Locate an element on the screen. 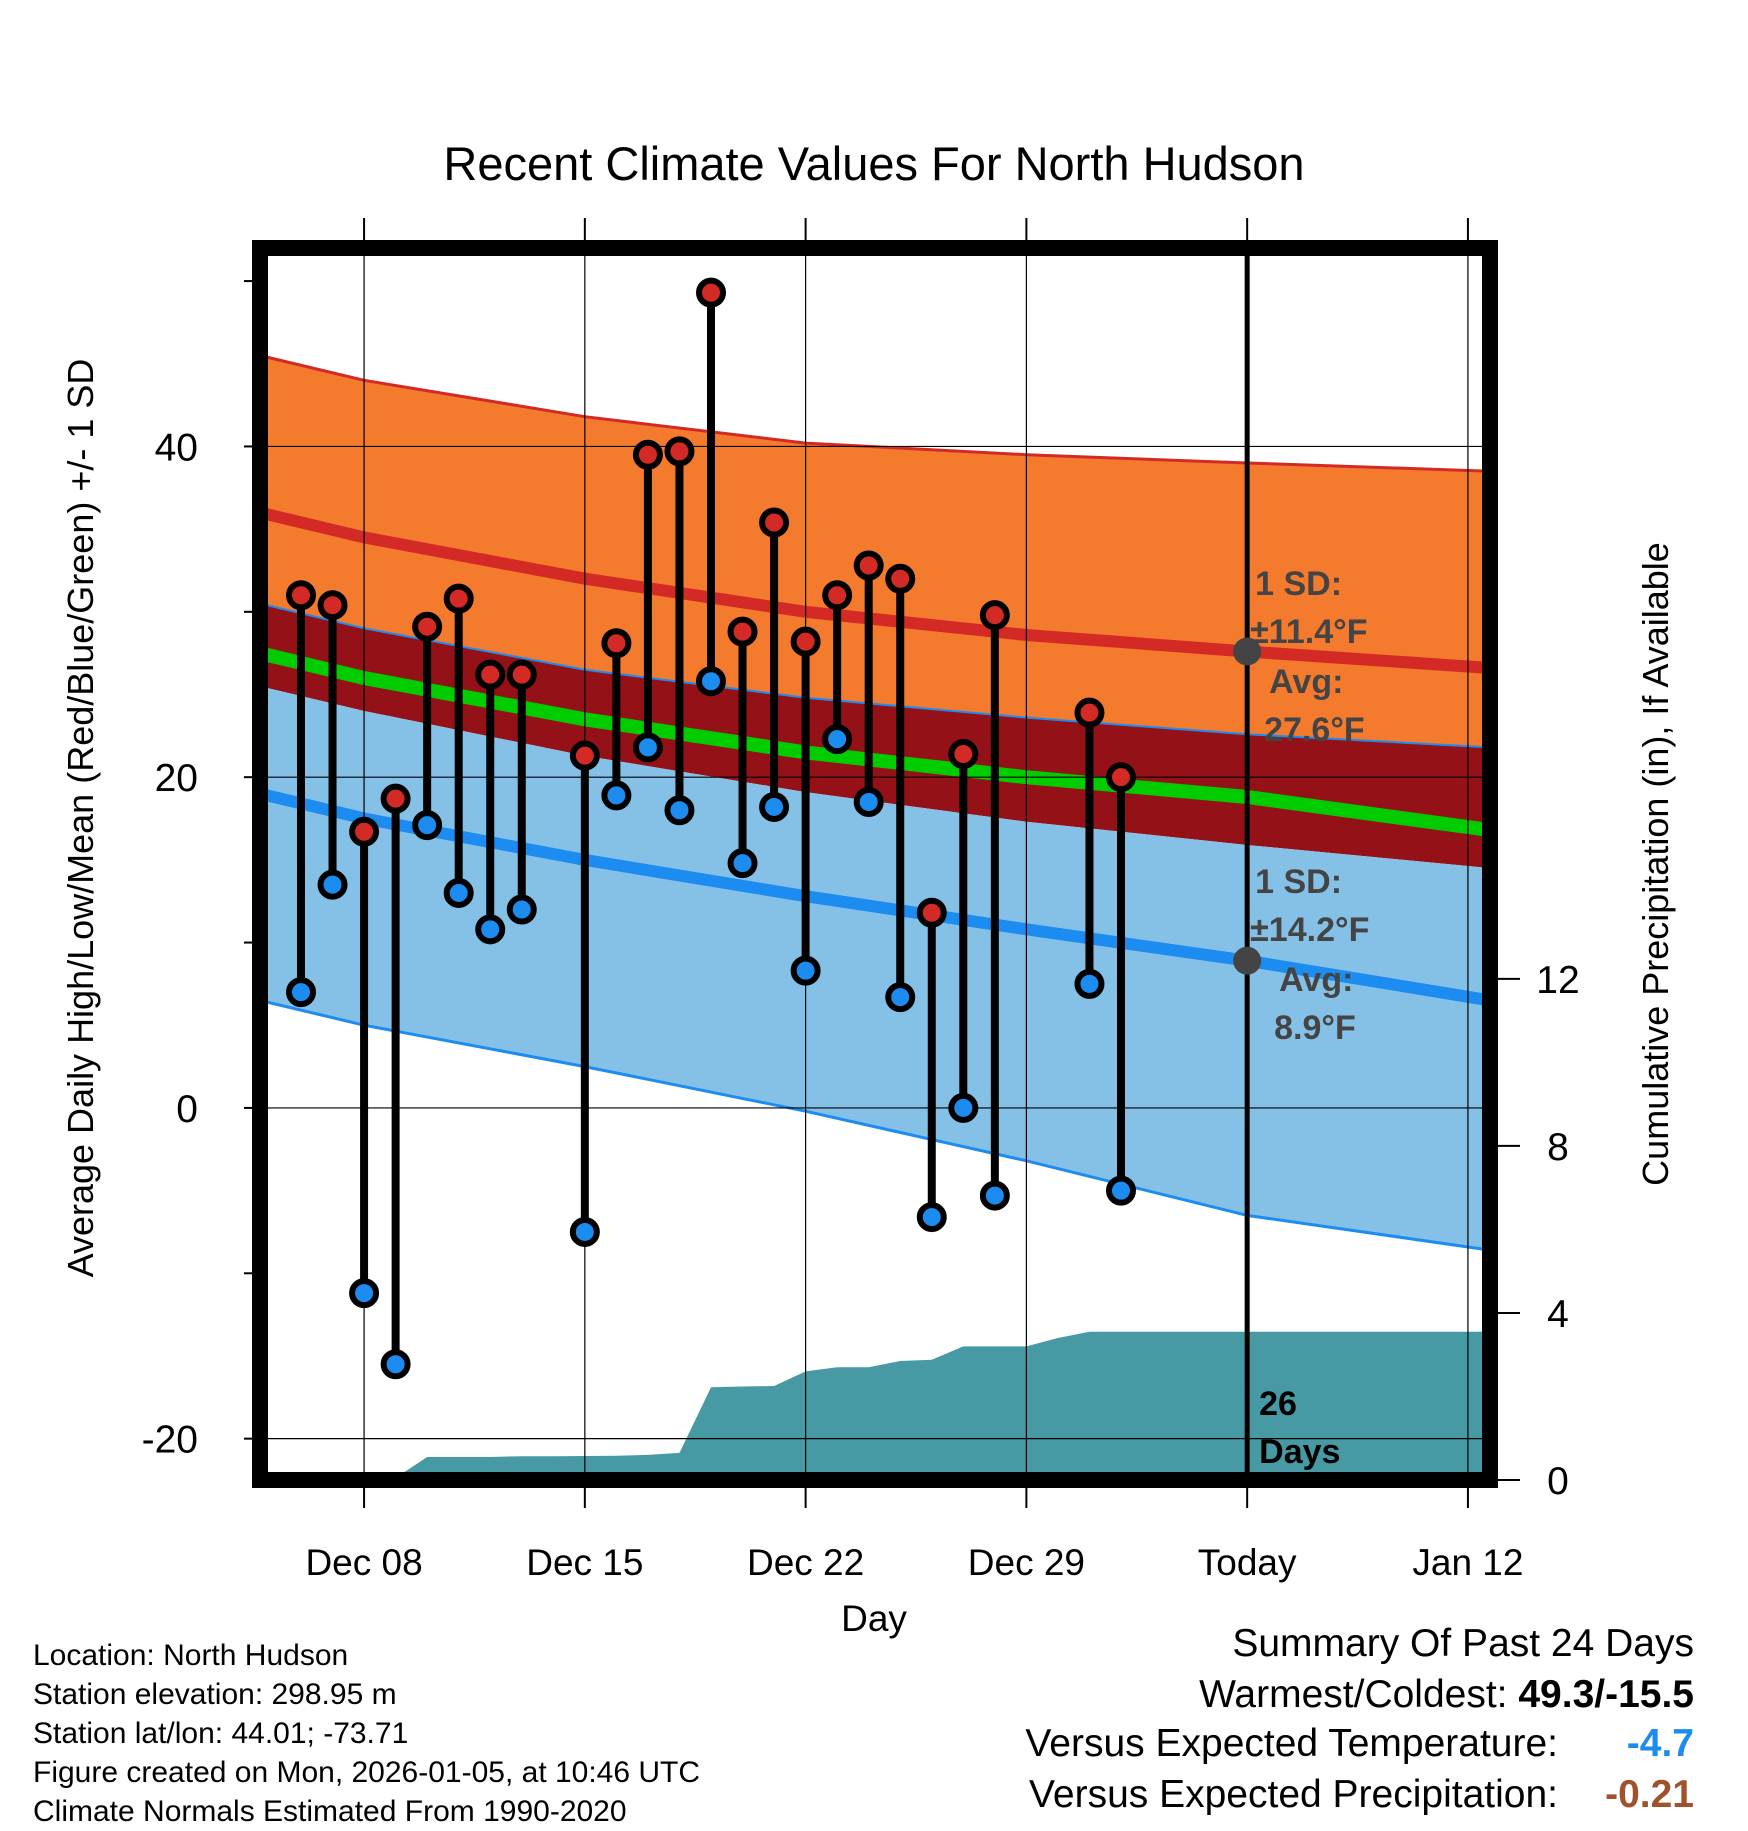 This screenshot has width=1748, height=1831. low-sd-label: 1 SD: is located at coordinates (1298, 882).